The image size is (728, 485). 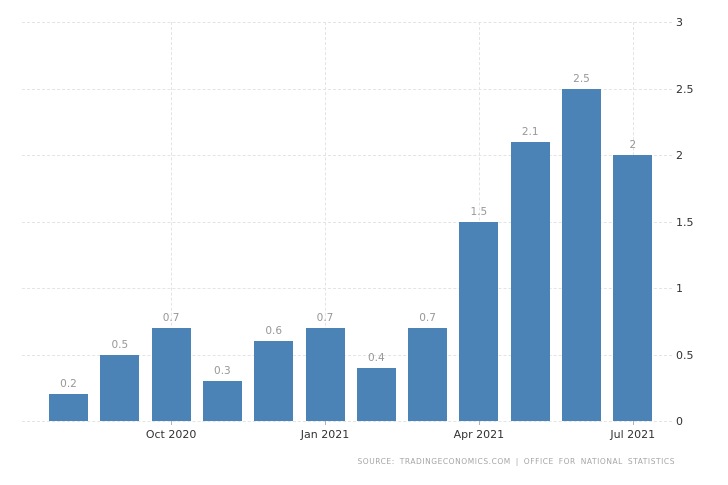 I want to click on x-axis-label: Apr 2021, so click(x=479, y=434).